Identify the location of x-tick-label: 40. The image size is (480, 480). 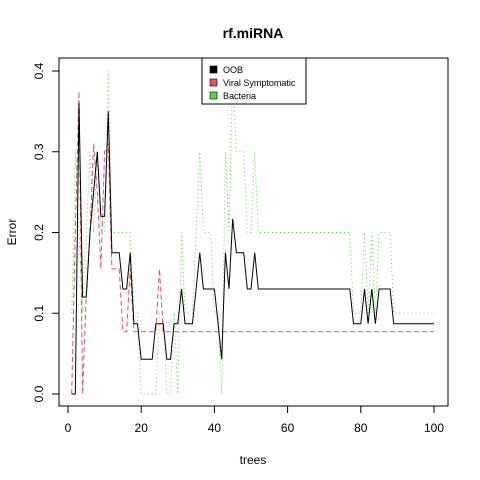
(215, 428).